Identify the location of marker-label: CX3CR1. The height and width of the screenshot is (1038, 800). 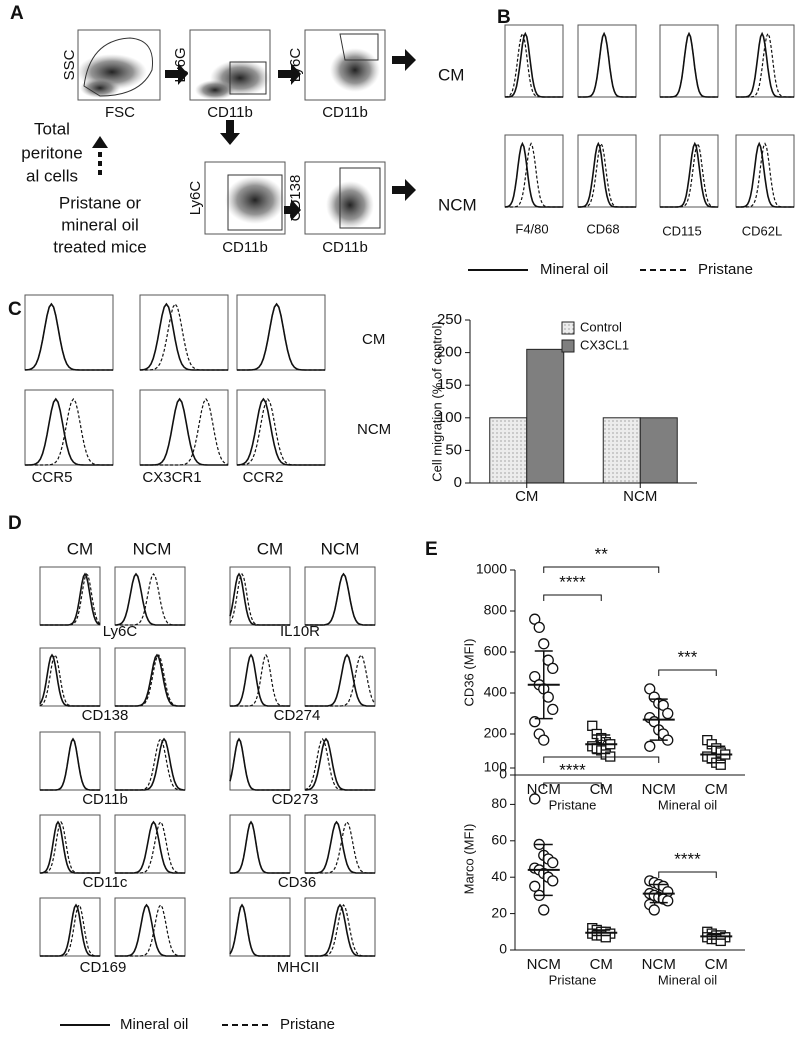
(171, 477).